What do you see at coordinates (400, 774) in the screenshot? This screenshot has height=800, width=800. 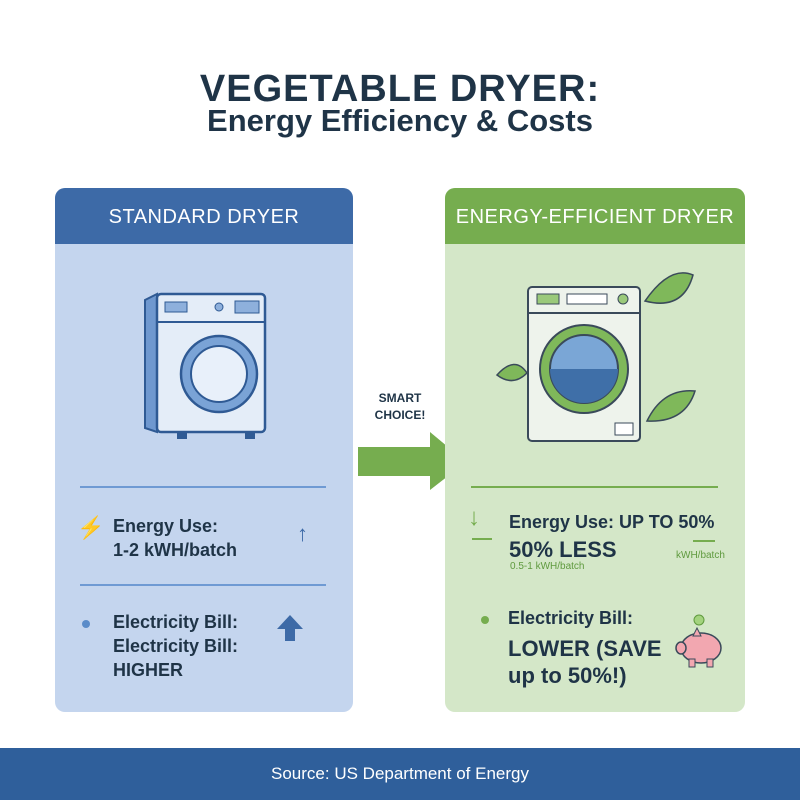 I see `source-footer: Source: US Department of Energy` at bounding box center [400, 774].